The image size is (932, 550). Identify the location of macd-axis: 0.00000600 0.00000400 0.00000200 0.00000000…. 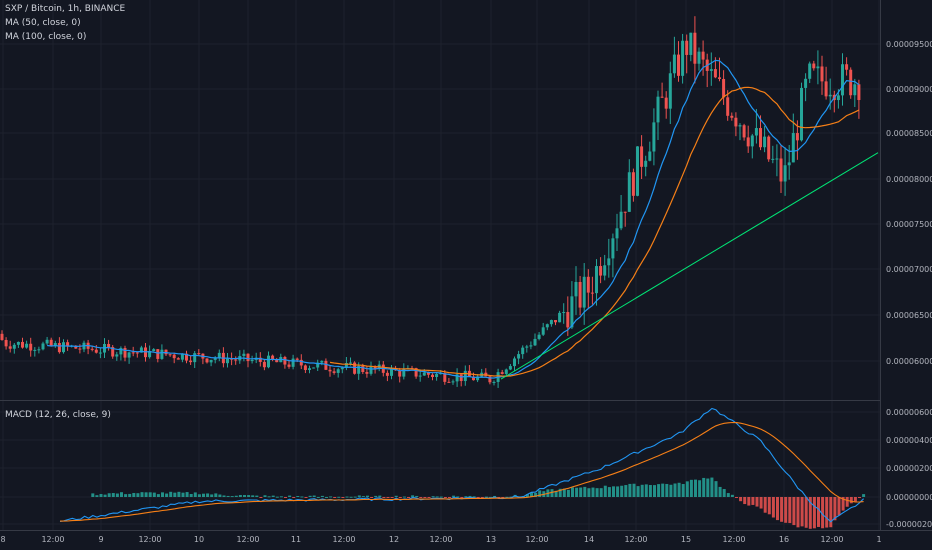
(909, 468).